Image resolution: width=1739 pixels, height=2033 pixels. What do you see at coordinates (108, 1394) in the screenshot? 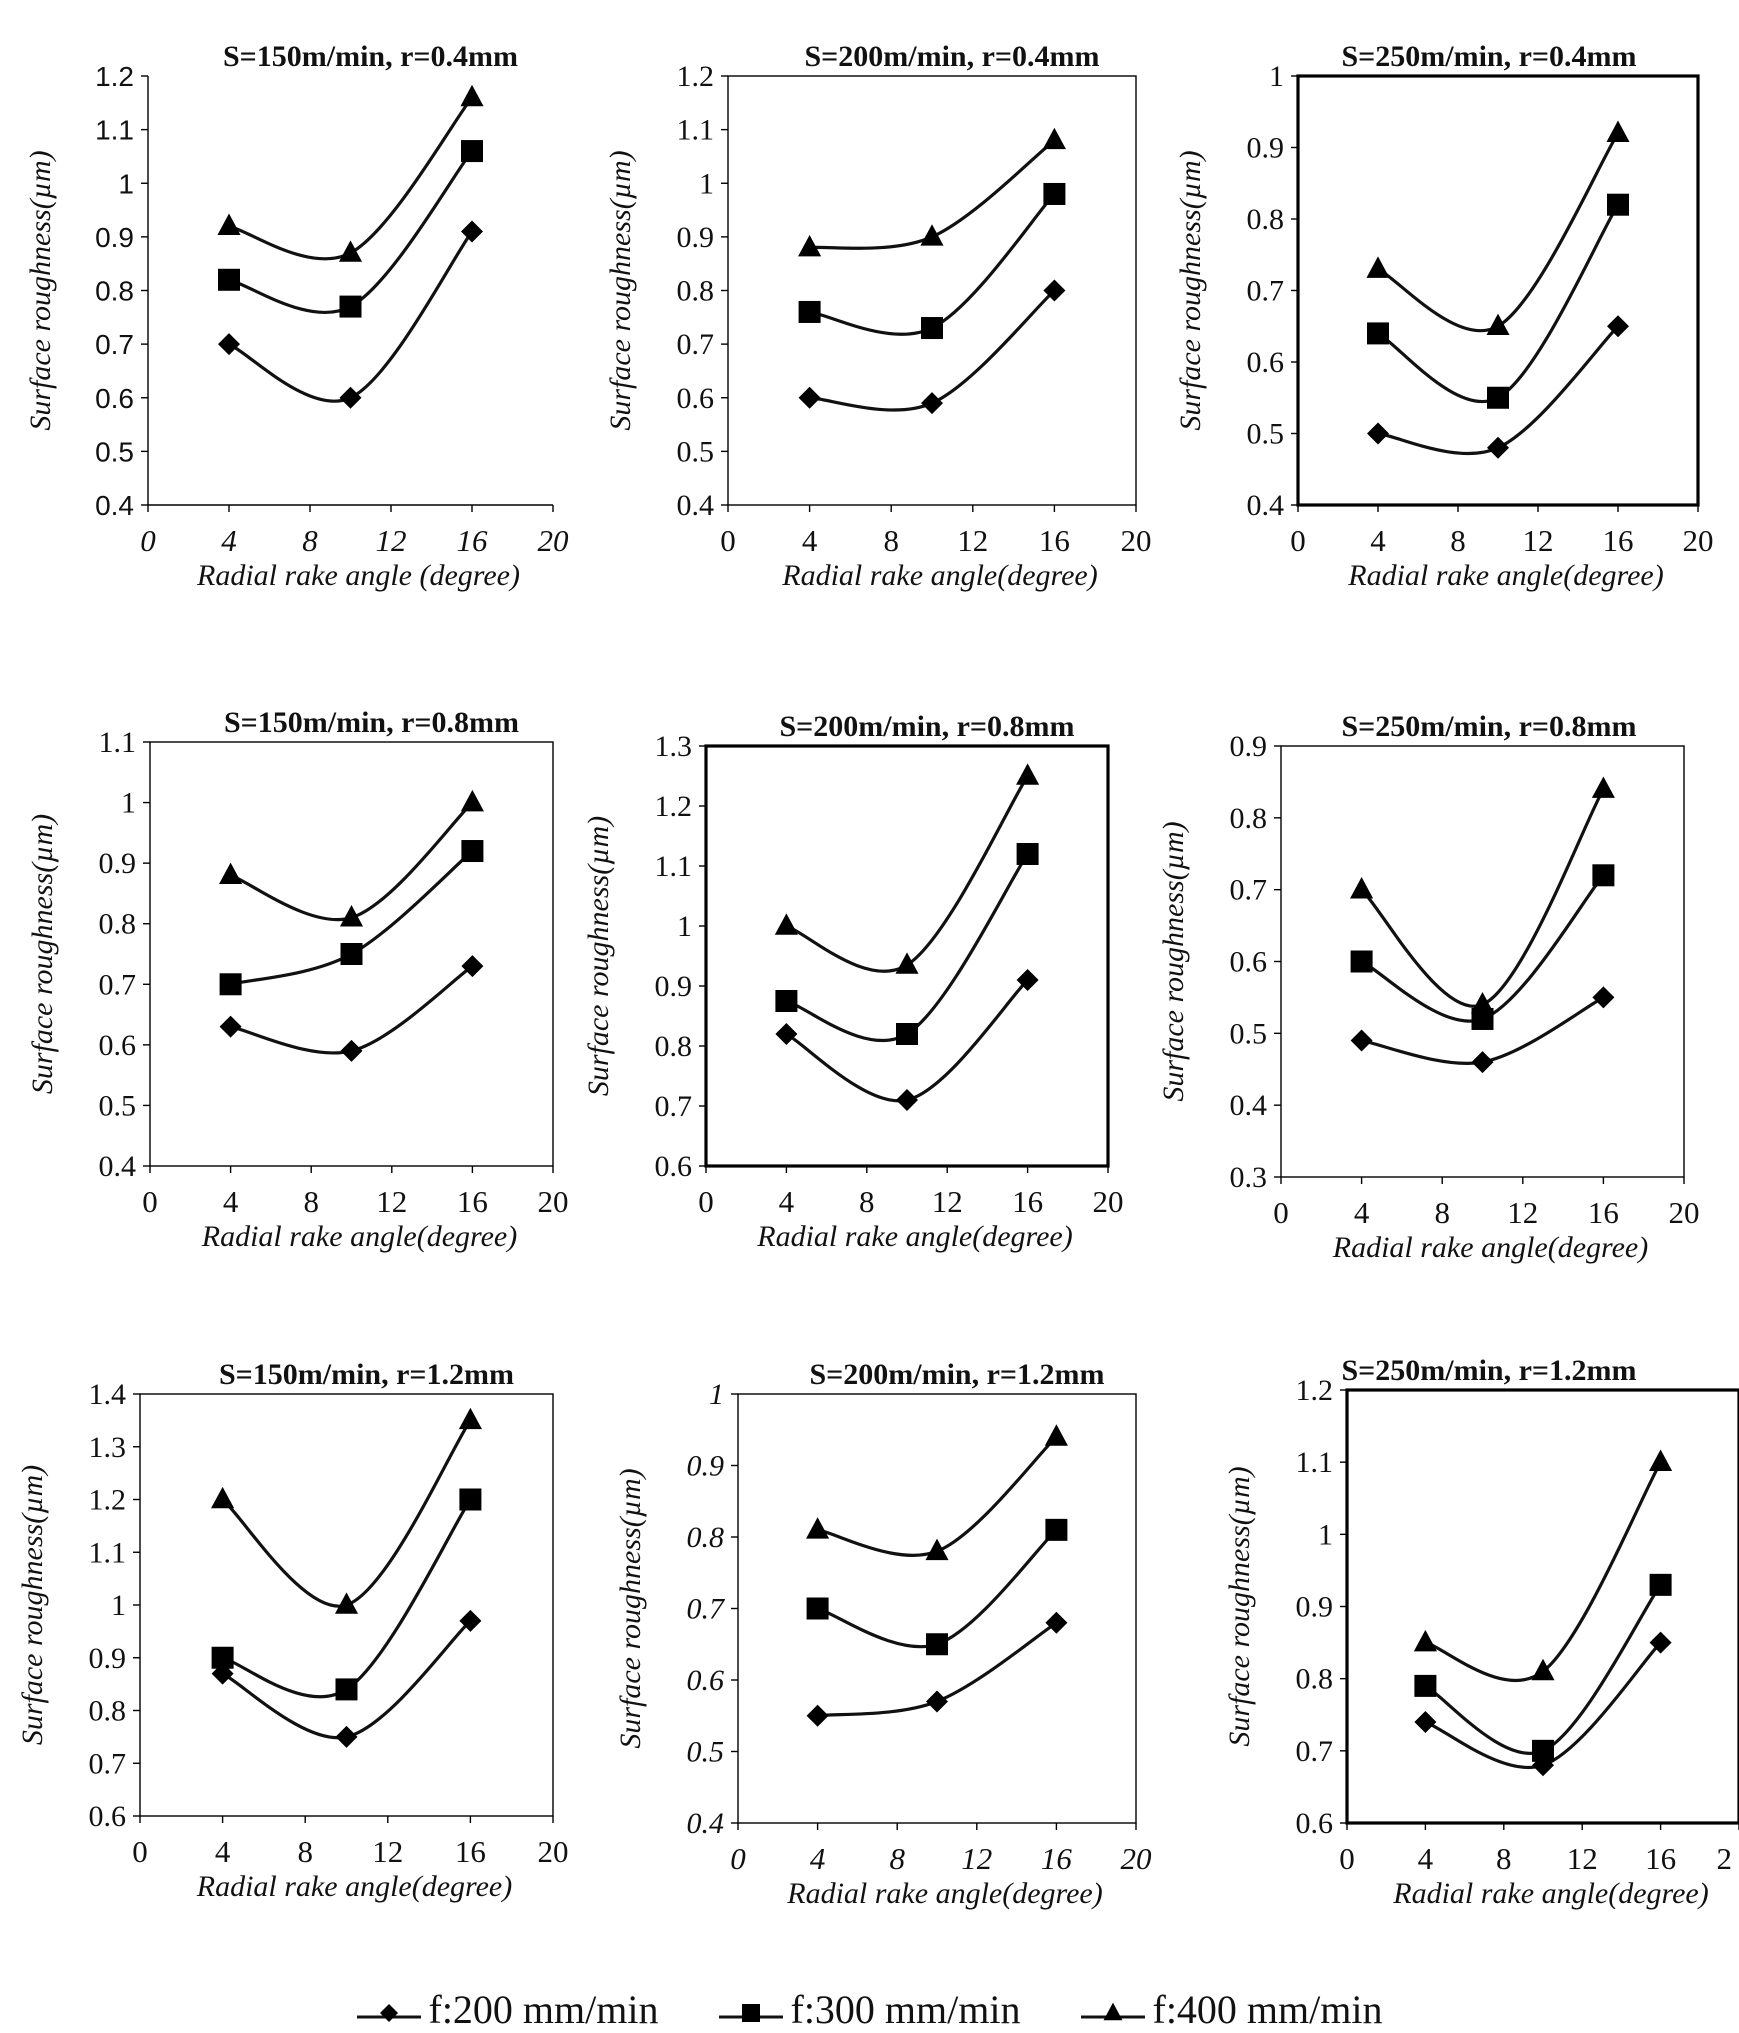
I see `y-tick-label: 1.4` at bounding box center [108, 1394].